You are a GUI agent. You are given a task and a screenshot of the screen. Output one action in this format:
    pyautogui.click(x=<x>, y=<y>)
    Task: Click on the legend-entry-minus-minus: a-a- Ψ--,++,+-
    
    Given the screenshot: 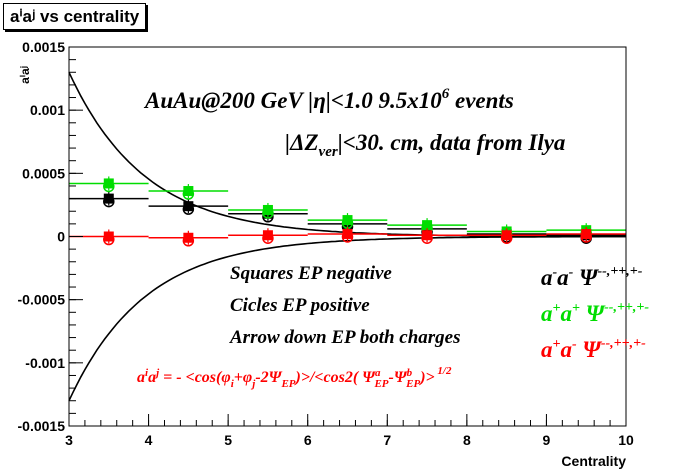 What is the action you would take?
    pyautogui.click(x=592, y=277)
    